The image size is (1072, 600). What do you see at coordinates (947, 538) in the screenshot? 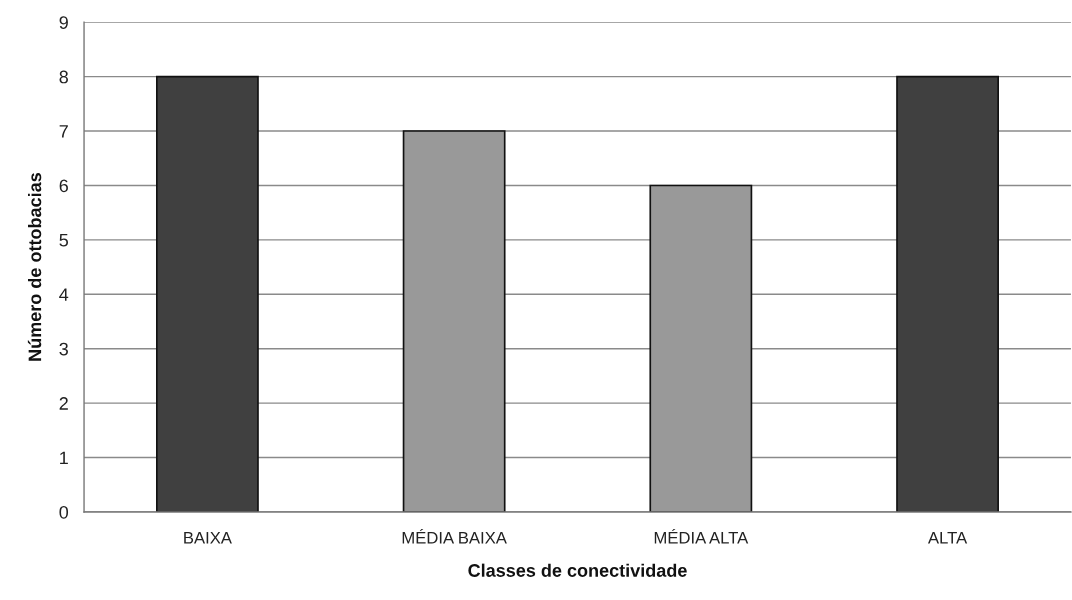
I see `x-tick-label: ALTA` at bounding box center [947, 538].